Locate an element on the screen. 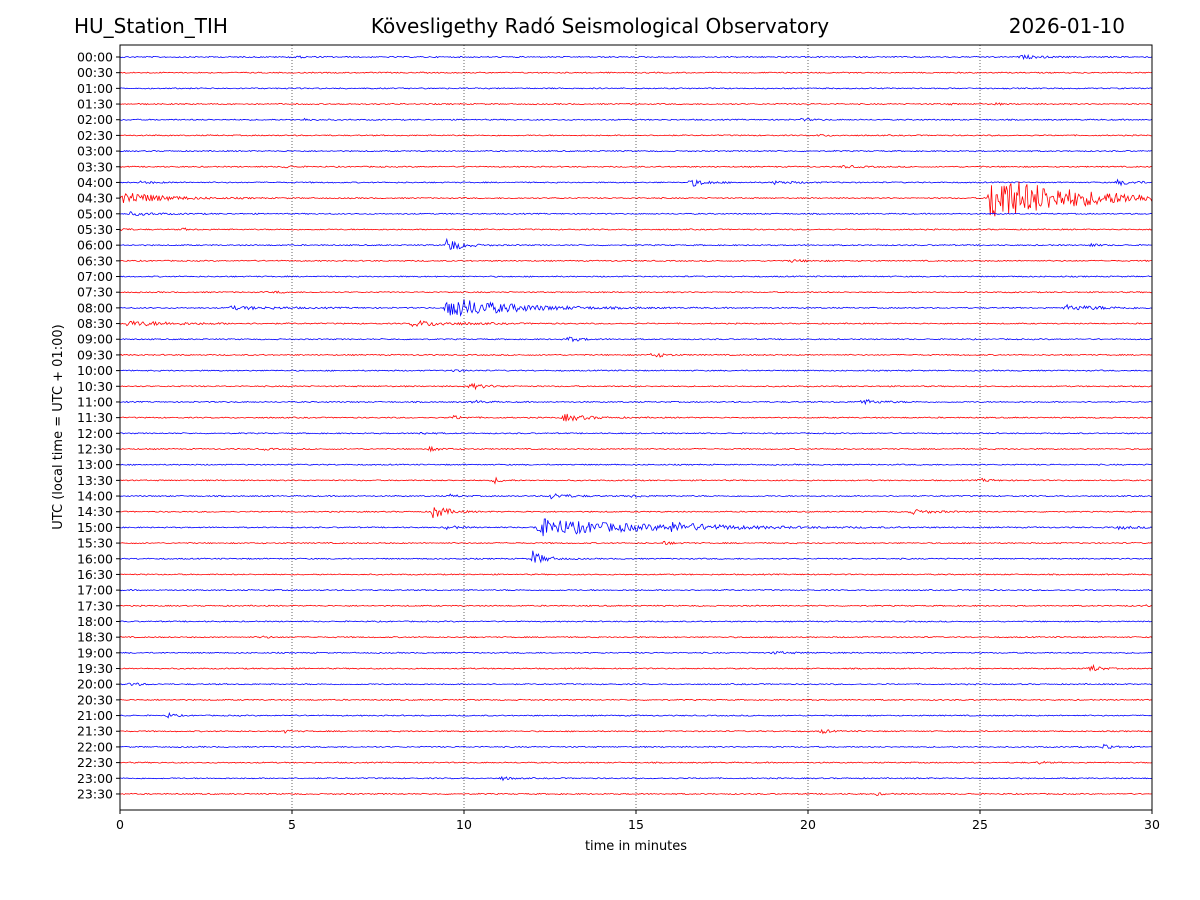 The width and height of the screenshot is (1200, 900). y-tick-label: 15:00 is located at coordinates (95, 527).